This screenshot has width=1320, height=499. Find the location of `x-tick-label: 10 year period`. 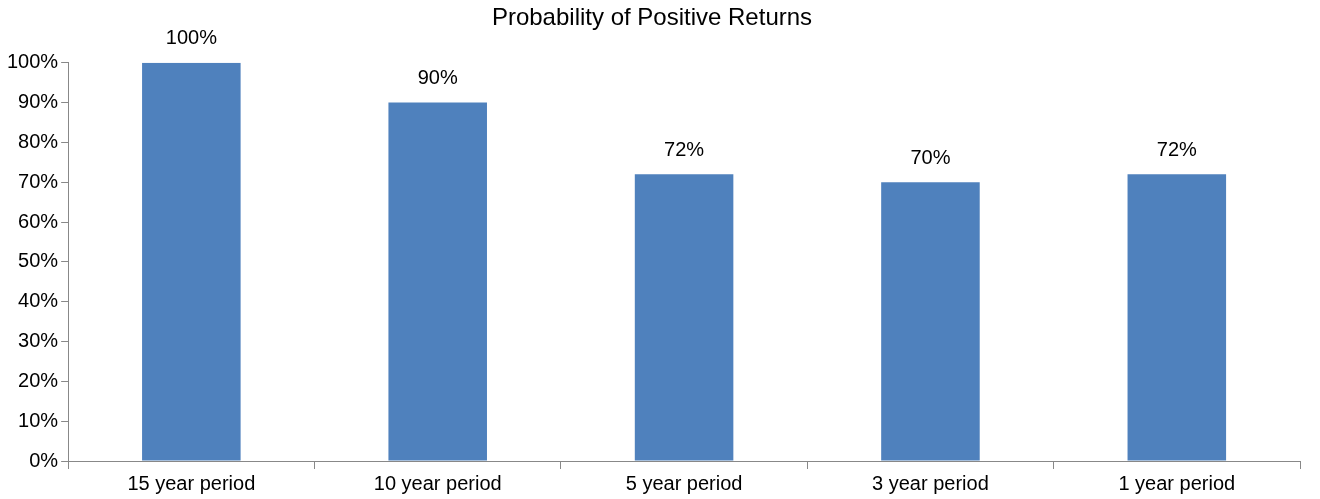

x-tick-label: 10 year period is located at coordinates (437, 482).